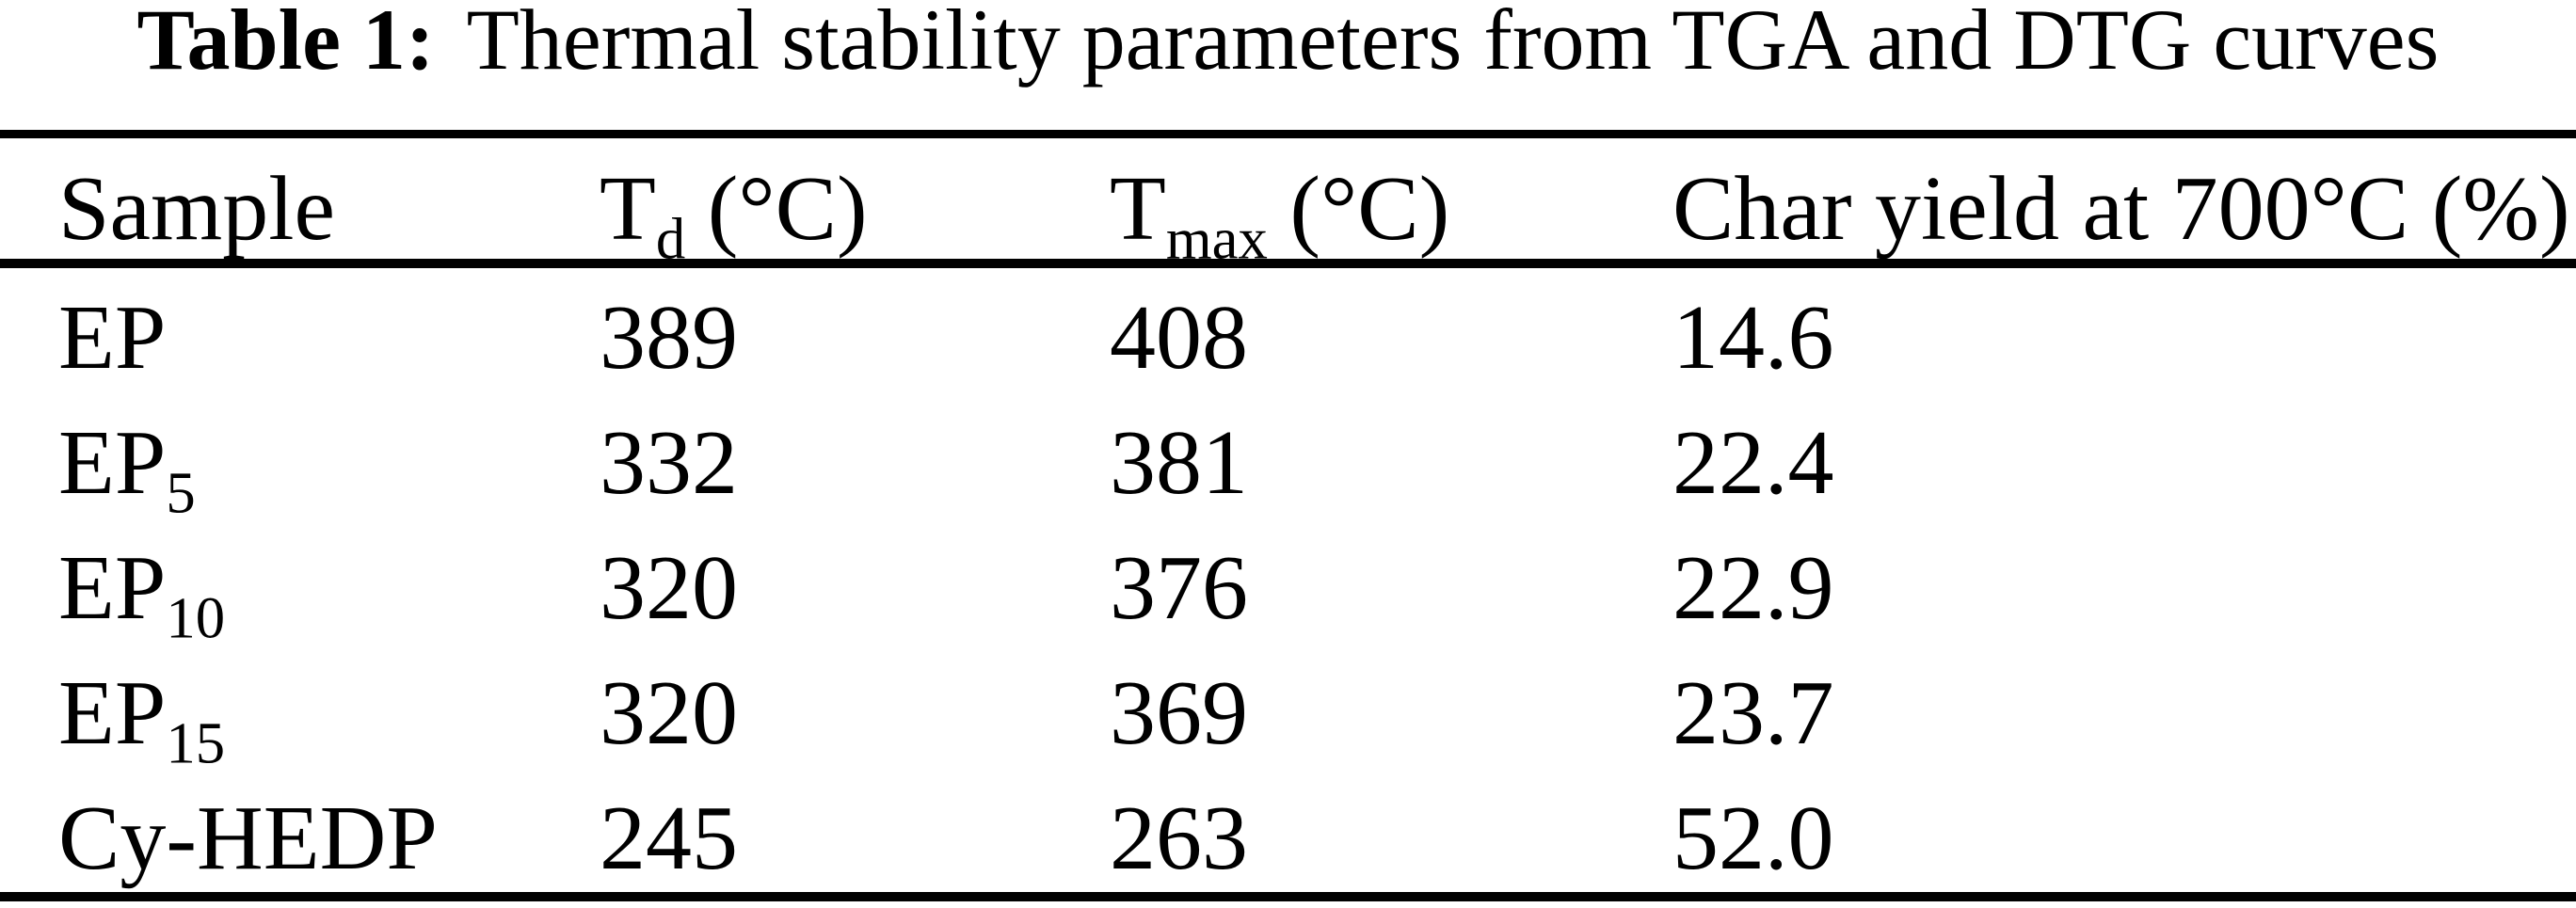 Image resolution: width=2576 pixels, height=908 pixels. I want to click on table-cell-td: 389, so click(669, 338).